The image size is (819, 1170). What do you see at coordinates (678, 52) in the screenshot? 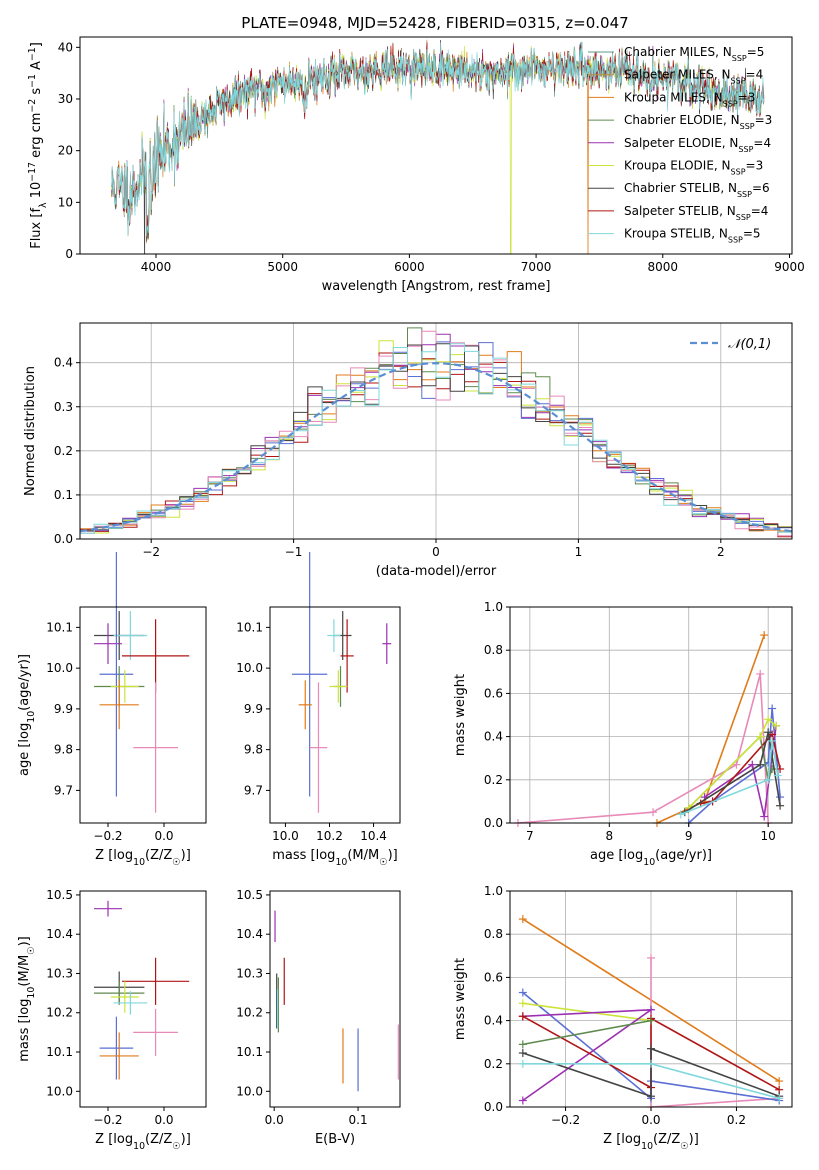
I see `legend-model-name: Chabrier MILES, N` at bounding box center [678, 52].